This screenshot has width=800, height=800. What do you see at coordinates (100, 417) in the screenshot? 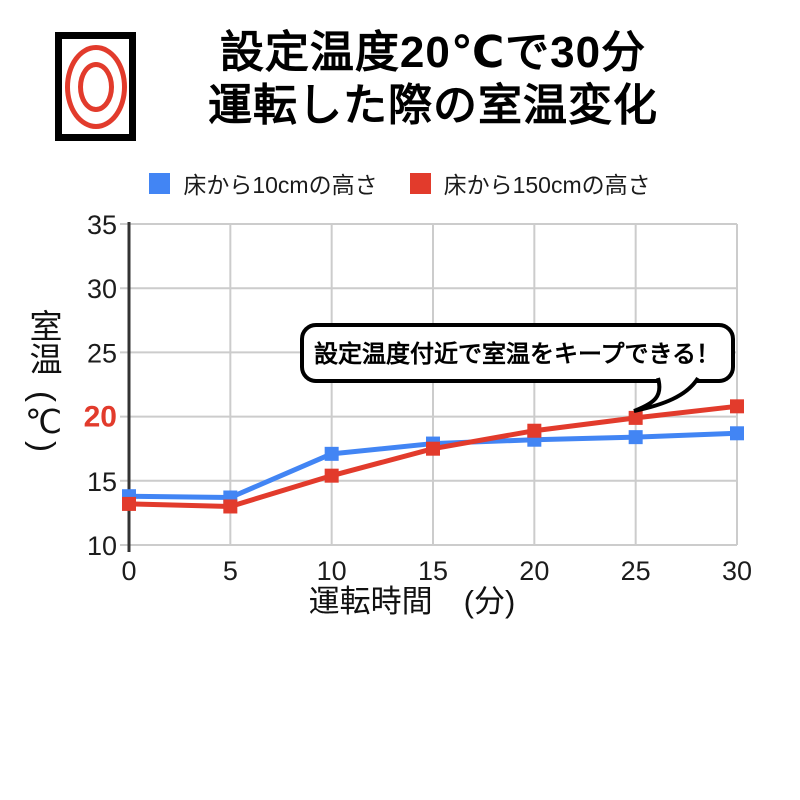
I see `y-tick-label-20-highlight: 20` at bounding box center [100, 417].